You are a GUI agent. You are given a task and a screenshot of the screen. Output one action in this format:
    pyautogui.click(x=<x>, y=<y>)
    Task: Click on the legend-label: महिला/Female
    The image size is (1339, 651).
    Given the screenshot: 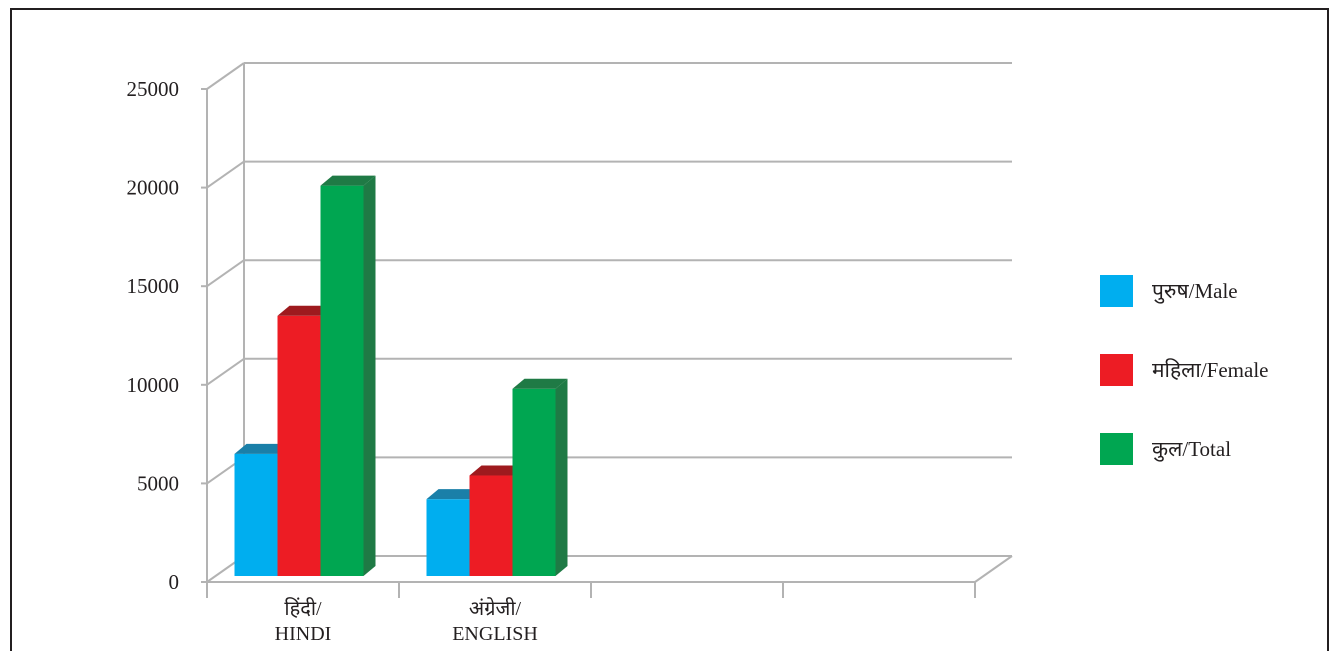 What is the action you would take?
    pyautogui.click(x=1210, y=370)
    